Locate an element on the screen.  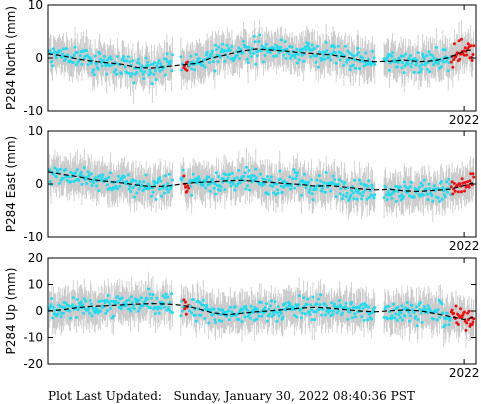
east-x-tick-label: 2022 is located at coordinates (464, 246).